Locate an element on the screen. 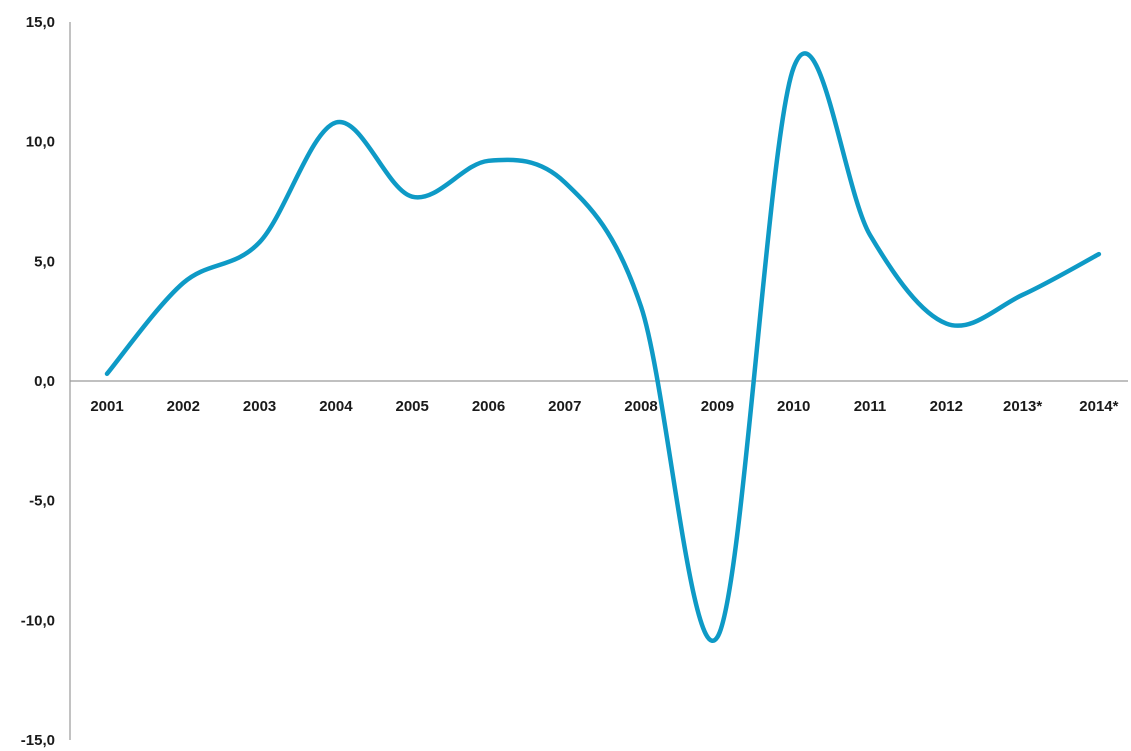 This screenshot has width=1131, height=751. x-tick-label: 2009 is located at coordinates (717, 406).